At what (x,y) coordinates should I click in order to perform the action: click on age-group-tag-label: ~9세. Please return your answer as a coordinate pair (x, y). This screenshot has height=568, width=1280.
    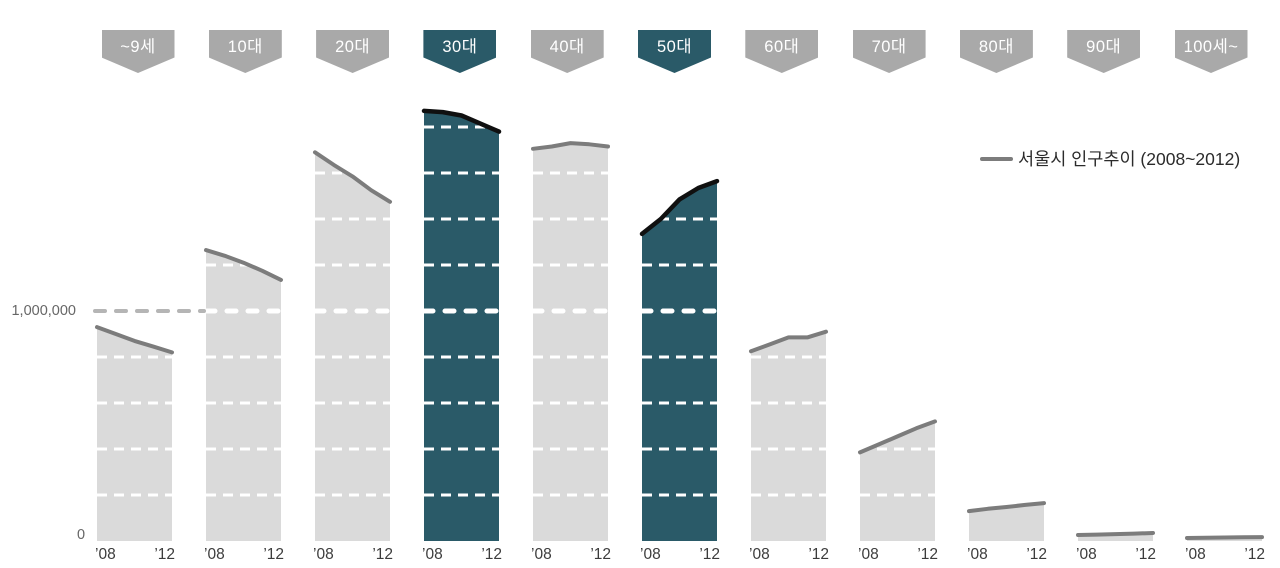
    Looking at the image, I should click on (138, 46).